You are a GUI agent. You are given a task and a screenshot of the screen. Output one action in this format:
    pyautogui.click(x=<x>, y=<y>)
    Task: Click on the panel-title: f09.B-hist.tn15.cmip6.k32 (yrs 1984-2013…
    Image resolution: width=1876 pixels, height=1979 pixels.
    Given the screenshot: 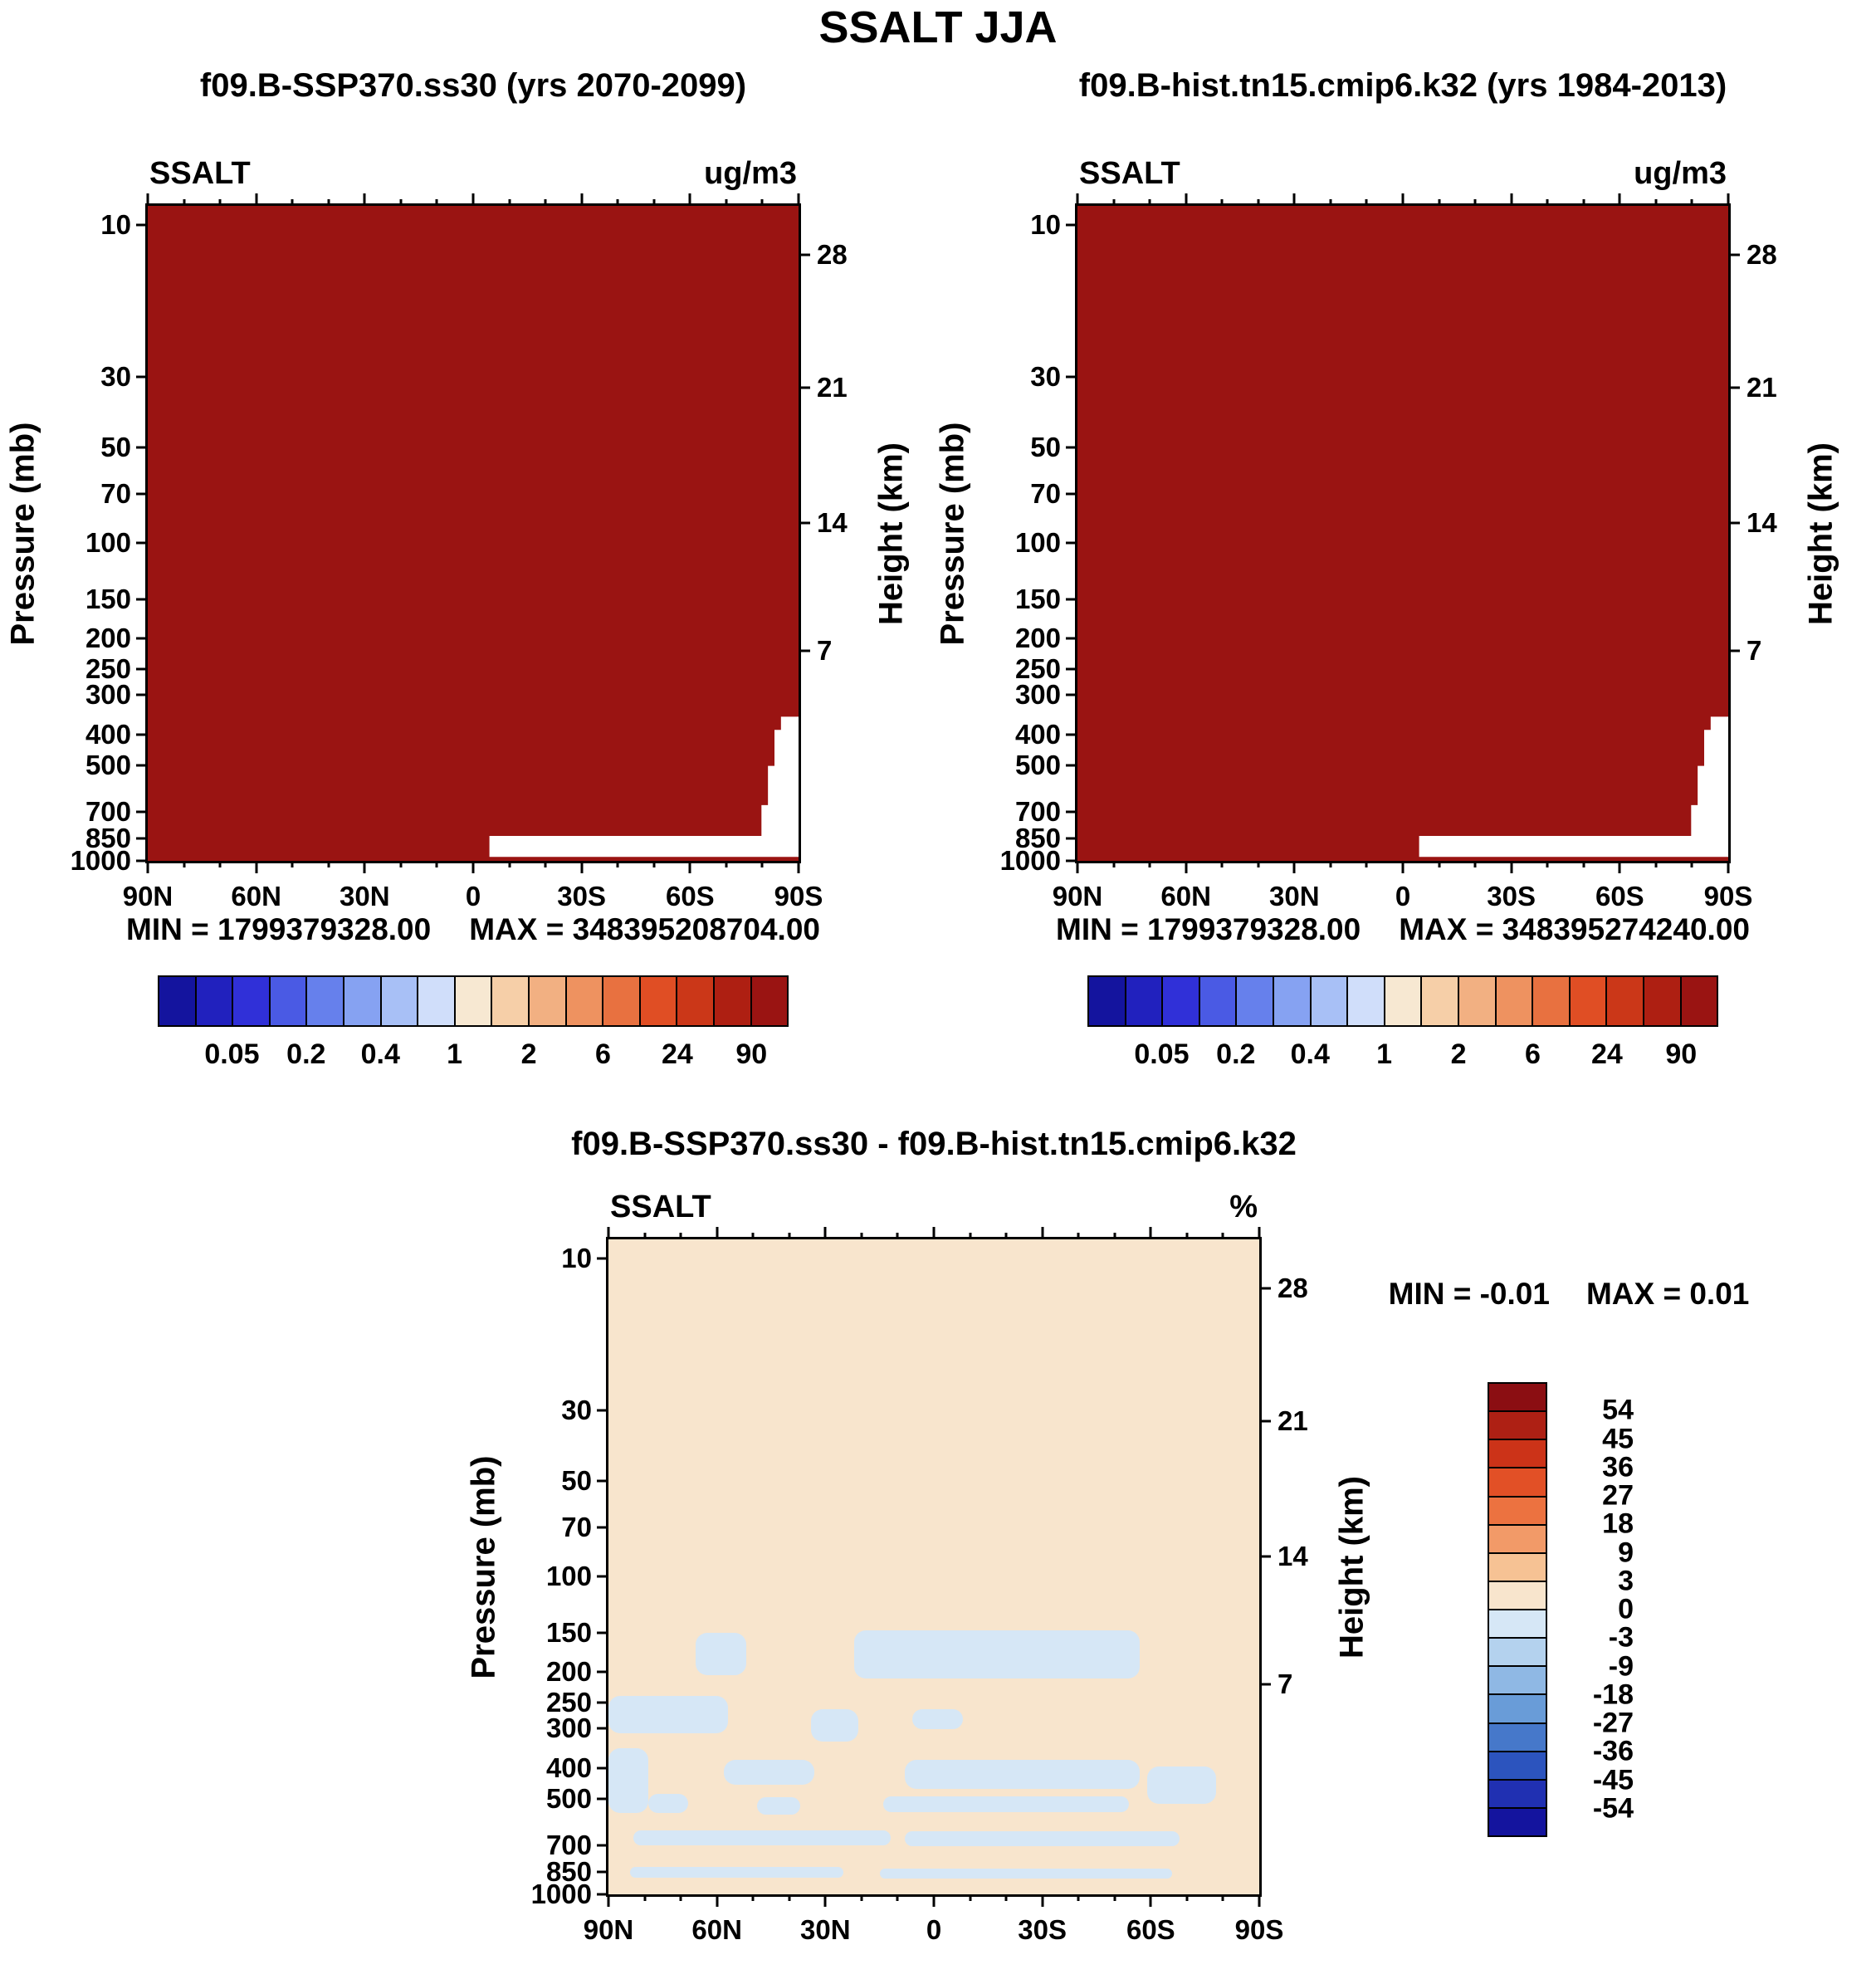 What is the action you would take?
    pyautogui.click(x=1402, y=85)
    